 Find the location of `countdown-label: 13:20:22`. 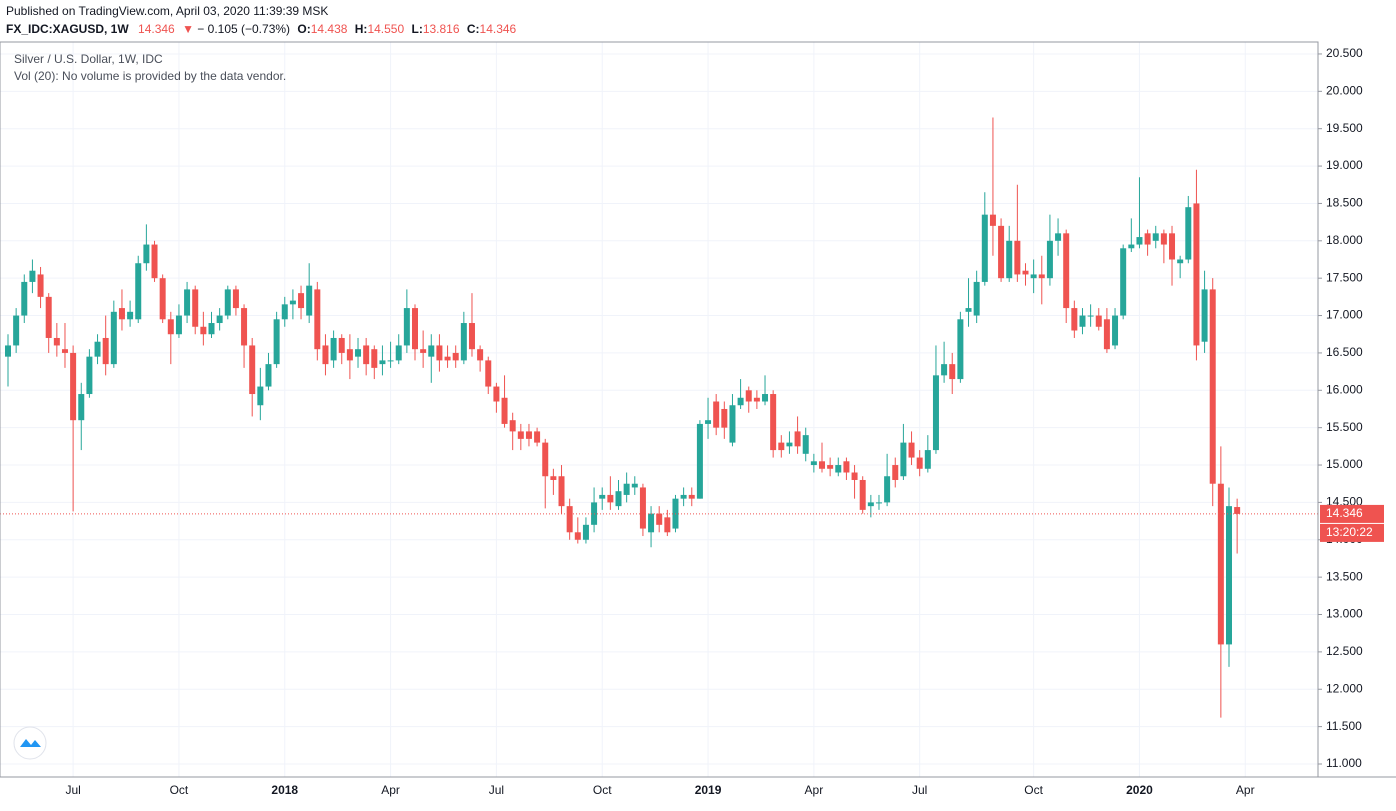

countdown-label: 13:20:22 is located at coordinates (1349, 532).